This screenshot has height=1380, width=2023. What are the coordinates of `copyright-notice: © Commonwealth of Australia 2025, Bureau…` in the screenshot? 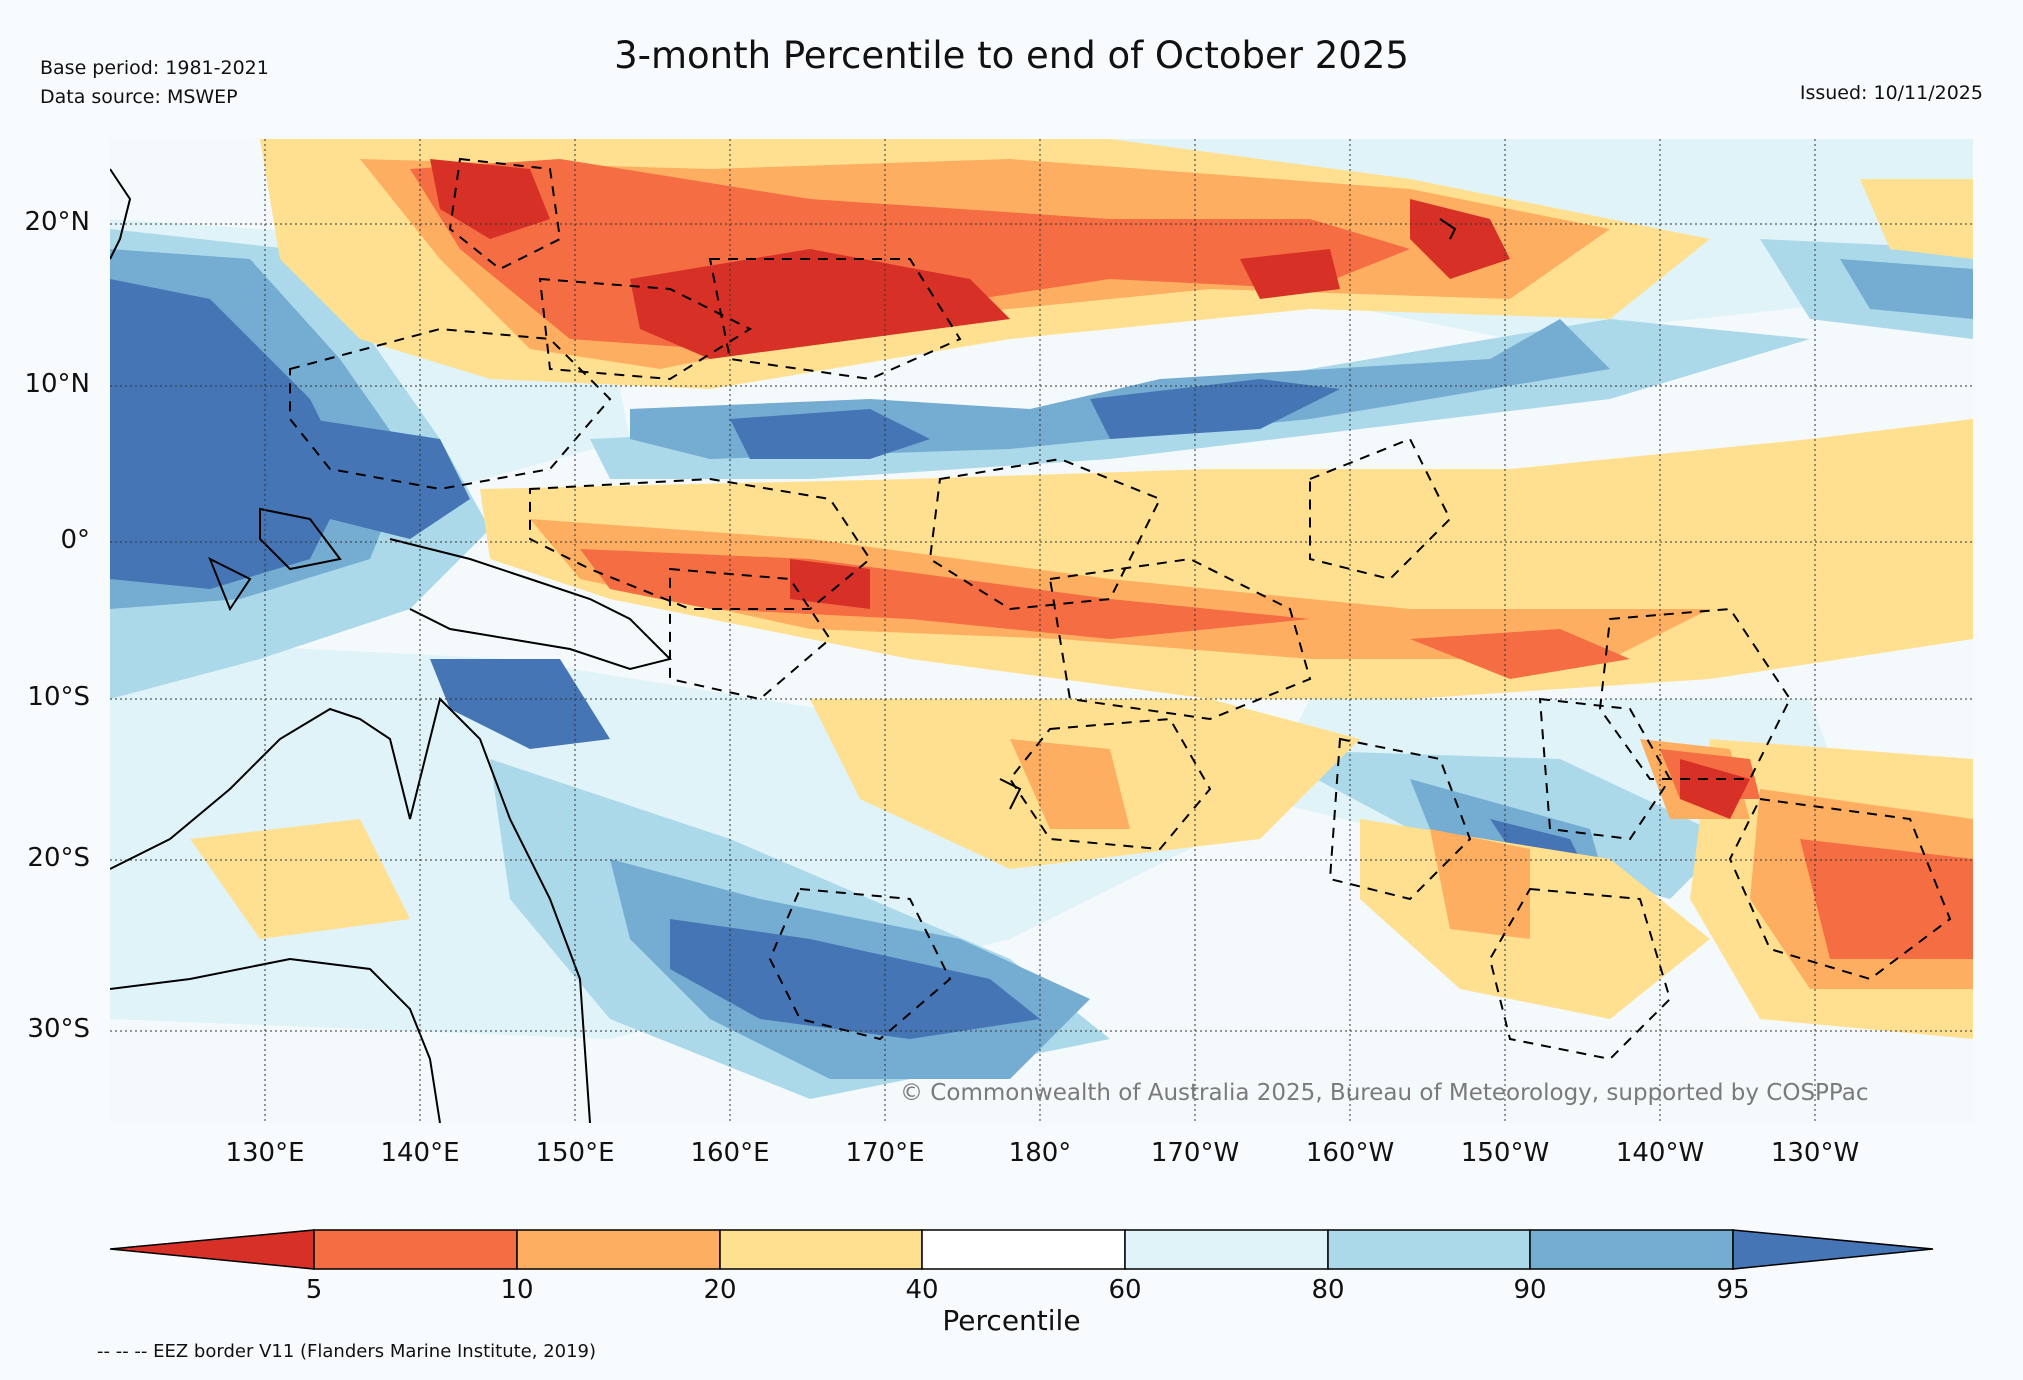 It's located at (1384, 1093).